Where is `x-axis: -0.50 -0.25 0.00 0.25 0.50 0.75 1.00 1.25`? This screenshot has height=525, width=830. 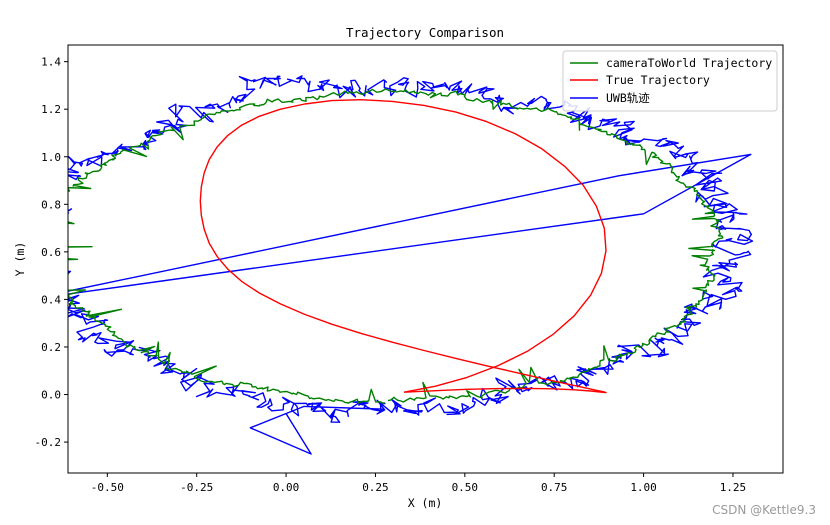
x-axis: -0.50 -0.25 0.00 0.25 0.50 0.75 1.00 1.25 is located at coordinates (418, 483).